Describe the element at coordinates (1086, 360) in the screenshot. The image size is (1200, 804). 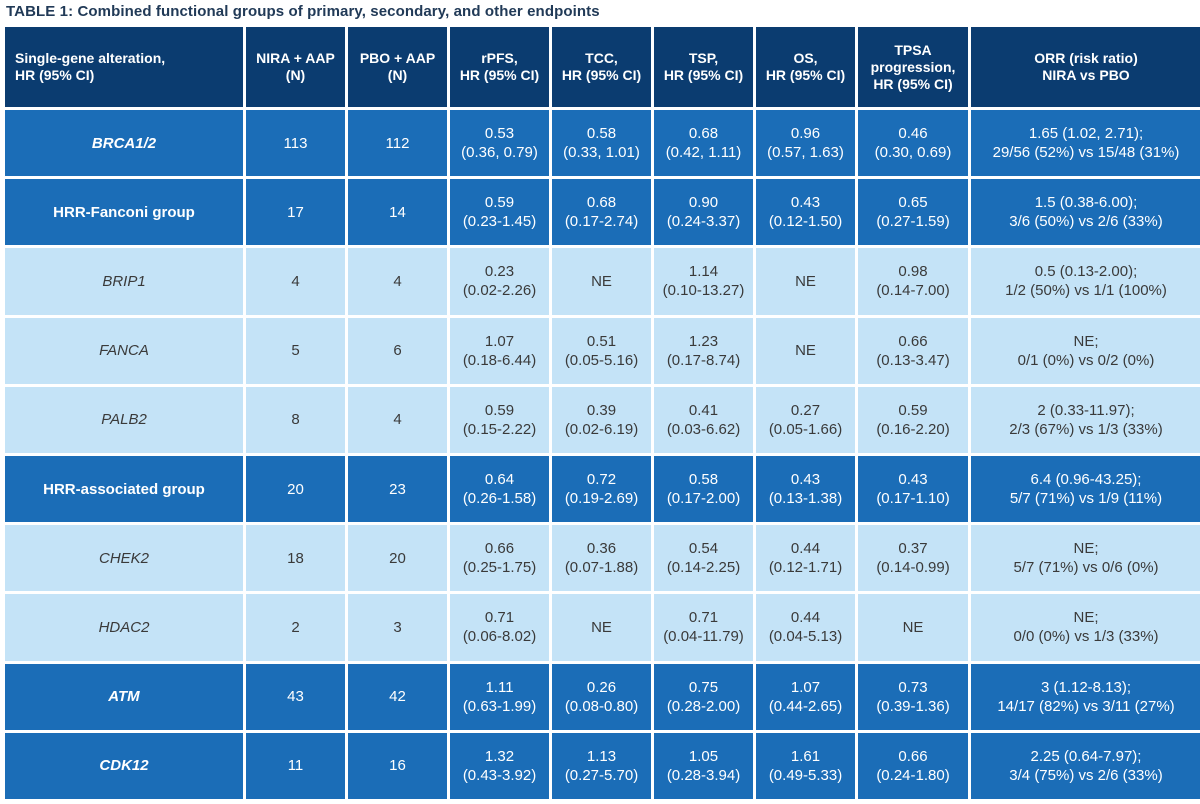
I see `cell-line: 0/1 (0%) vs 0/2 (0%)` at that location.